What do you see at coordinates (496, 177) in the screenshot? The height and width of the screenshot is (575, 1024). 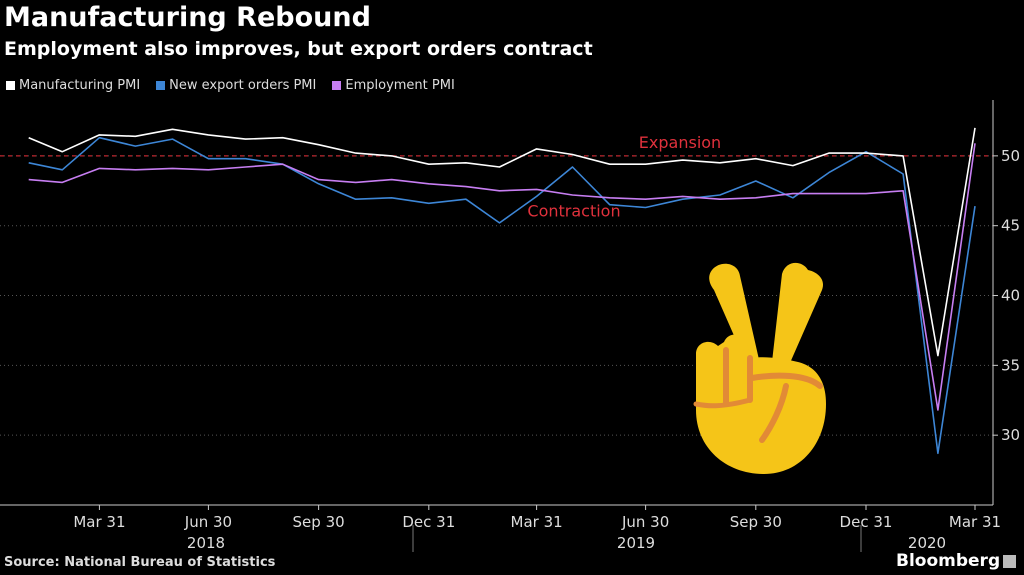 I see `annotations: Expansion Contraction` at bounding box center [496, 177].